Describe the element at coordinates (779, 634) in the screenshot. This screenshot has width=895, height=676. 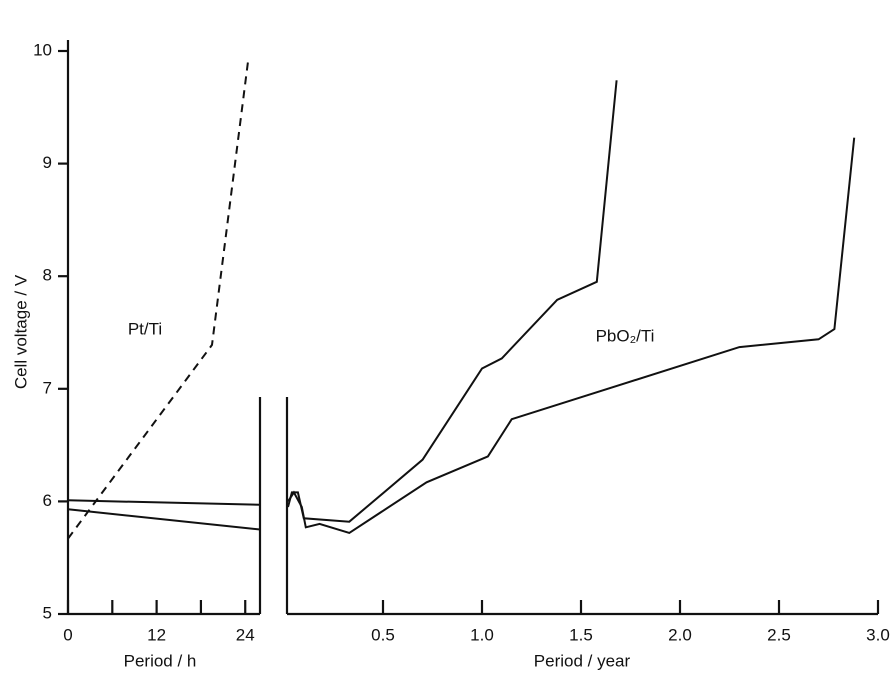
I see `x-tick-label: 2.5` at that location.